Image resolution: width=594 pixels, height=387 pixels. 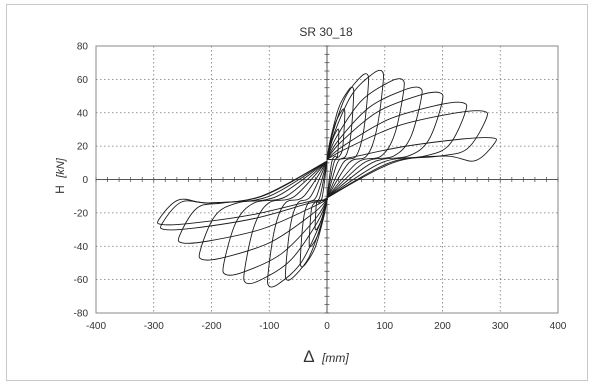 I want to click on x-tick-label: 200, so click(x=442, y=326).